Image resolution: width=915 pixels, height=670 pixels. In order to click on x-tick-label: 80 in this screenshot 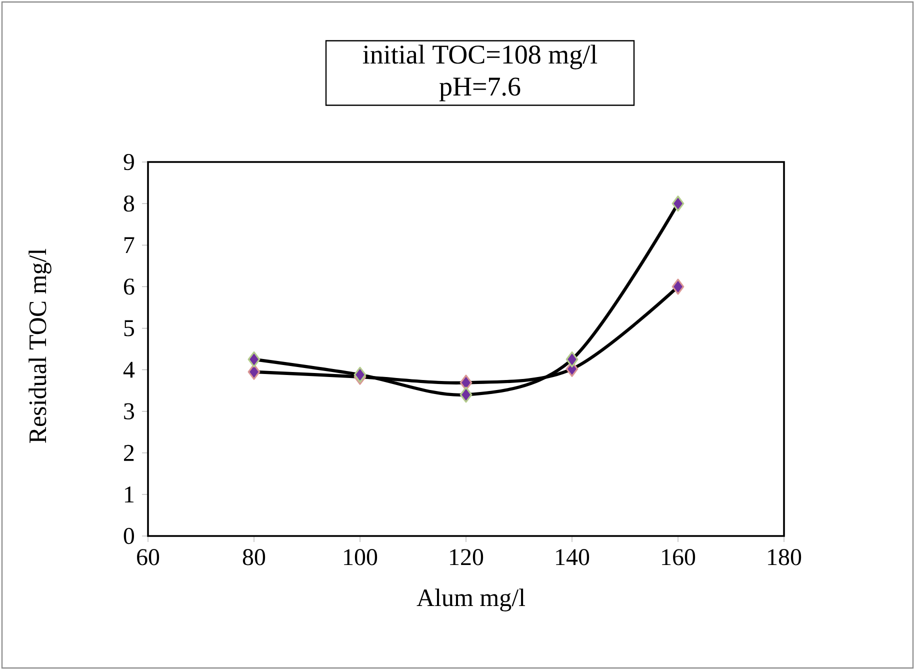, I will do `click(254, 557)`.